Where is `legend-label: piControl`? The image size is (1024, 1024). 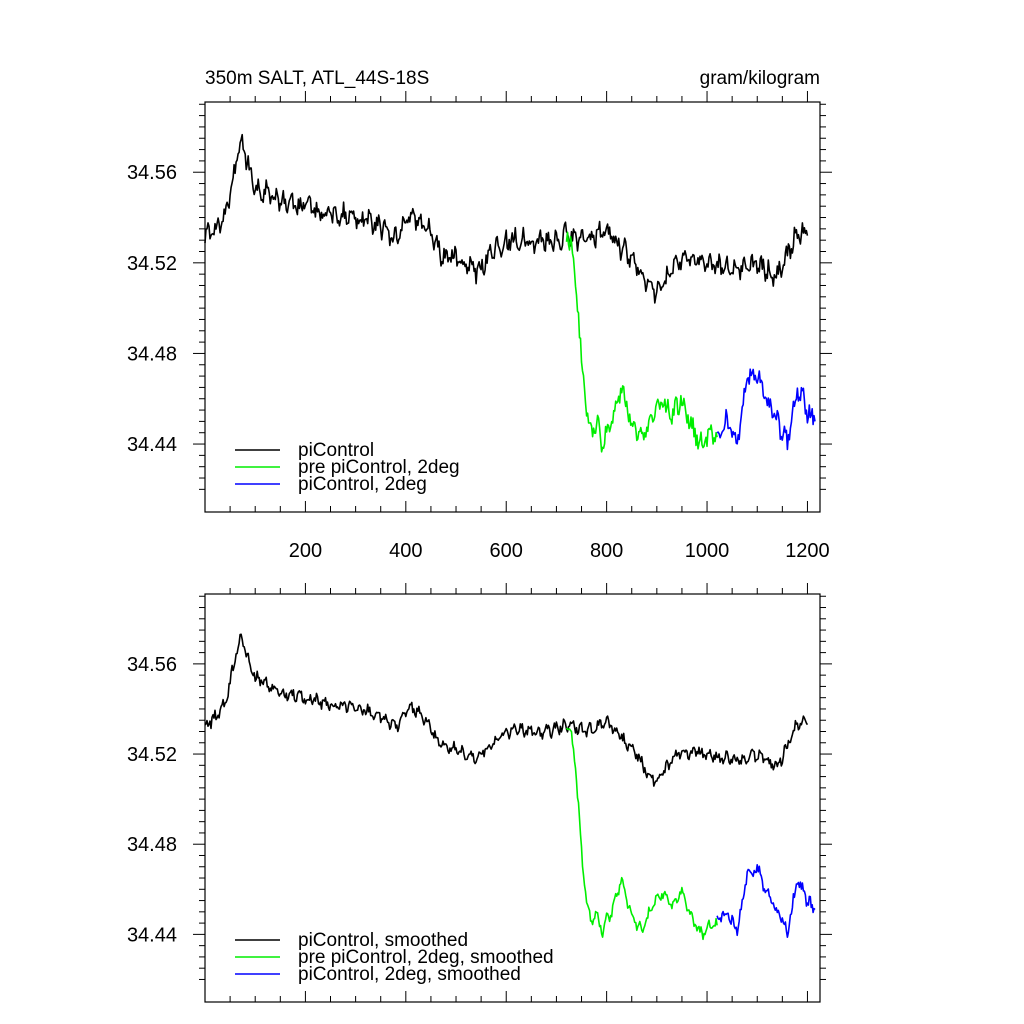 legend-label: piControl is located at coordinates (336, 450).